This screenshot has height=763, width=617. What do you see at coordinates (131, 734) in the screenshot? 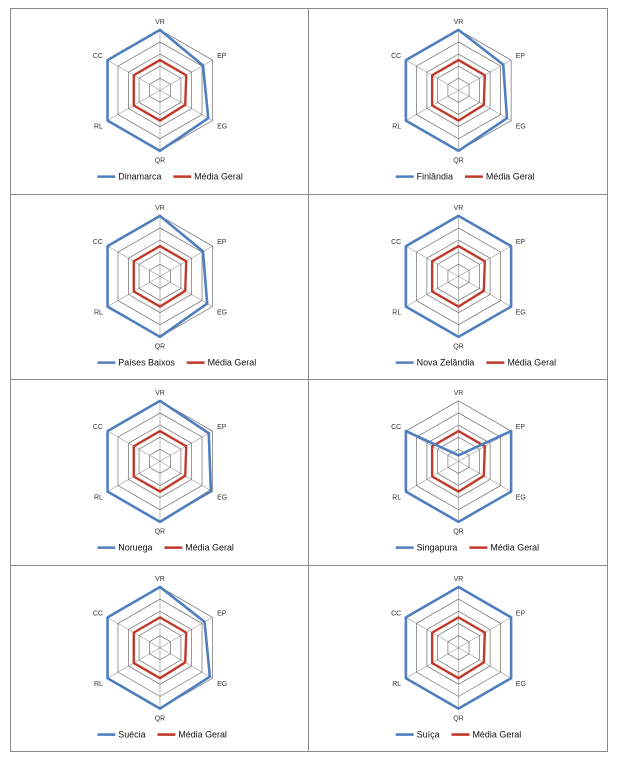
I see `legend-country-label: Suécia` at bounding box center [131, 734].